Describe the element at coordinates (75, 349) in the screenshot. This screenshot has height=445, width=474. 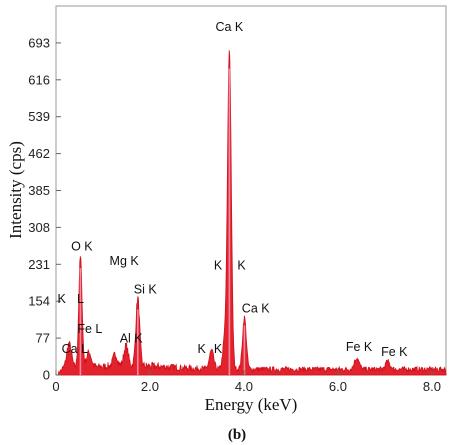
I see `peak-annotation: Ca L` at that location.